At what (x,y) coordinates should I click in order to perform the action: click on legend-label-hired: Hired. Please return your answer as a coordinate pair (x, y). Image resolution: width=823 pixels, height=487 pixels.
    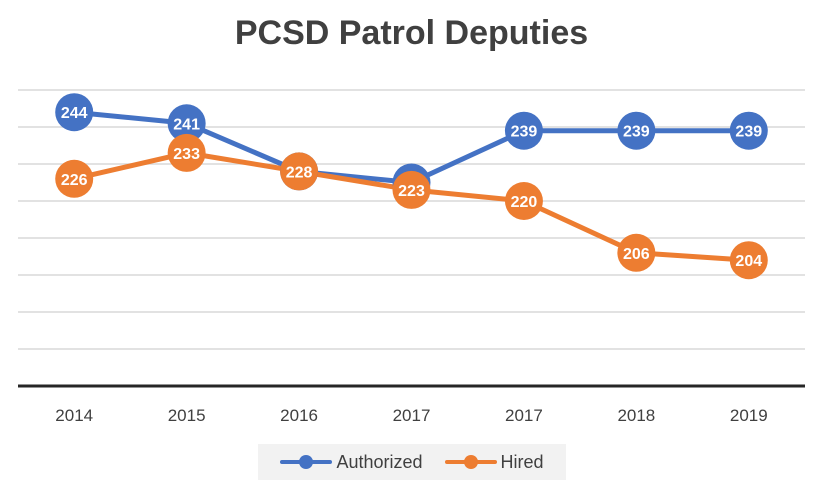
    Looking at the image, I should click on (522, 461).